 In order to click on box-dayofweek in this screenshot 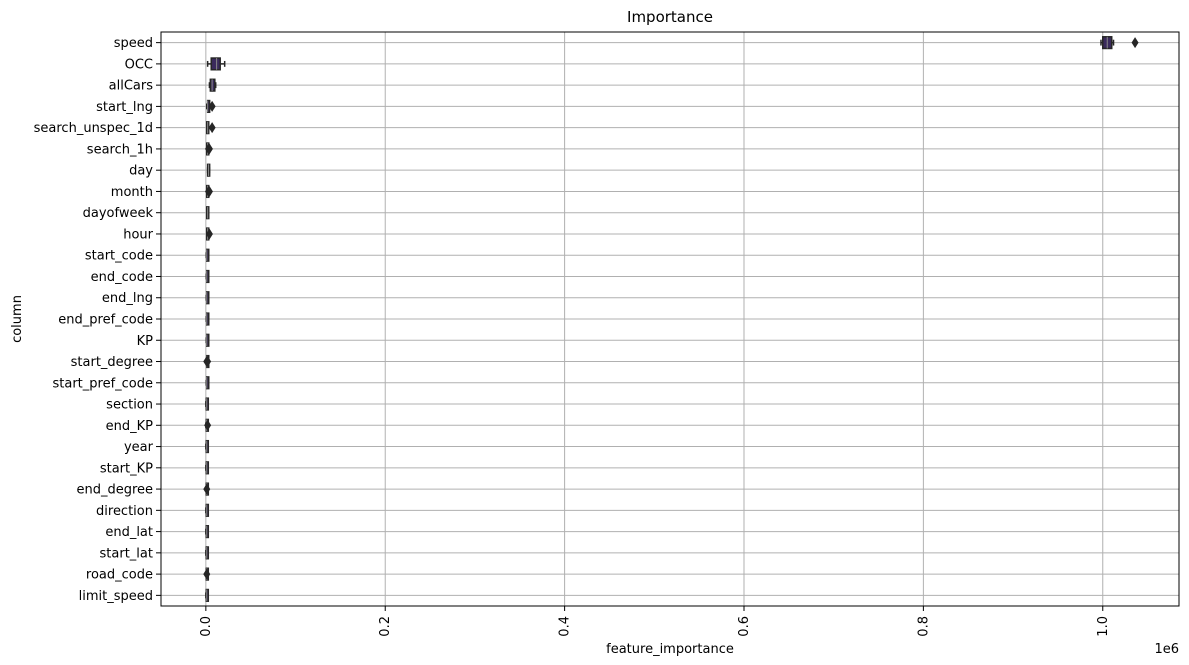, I will do `click(207, 213)`.